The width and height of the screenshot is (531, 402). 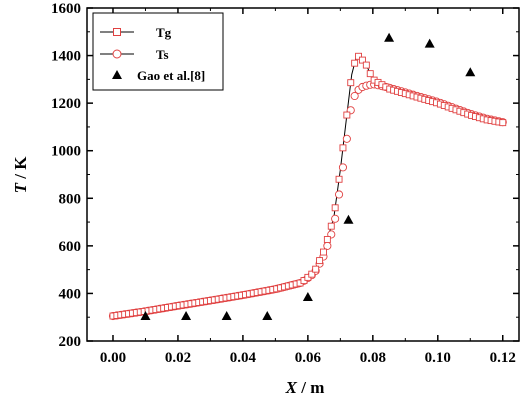 I want to click on legend: Tg Ts Gao et al.[8], so click(x=158, y=51).